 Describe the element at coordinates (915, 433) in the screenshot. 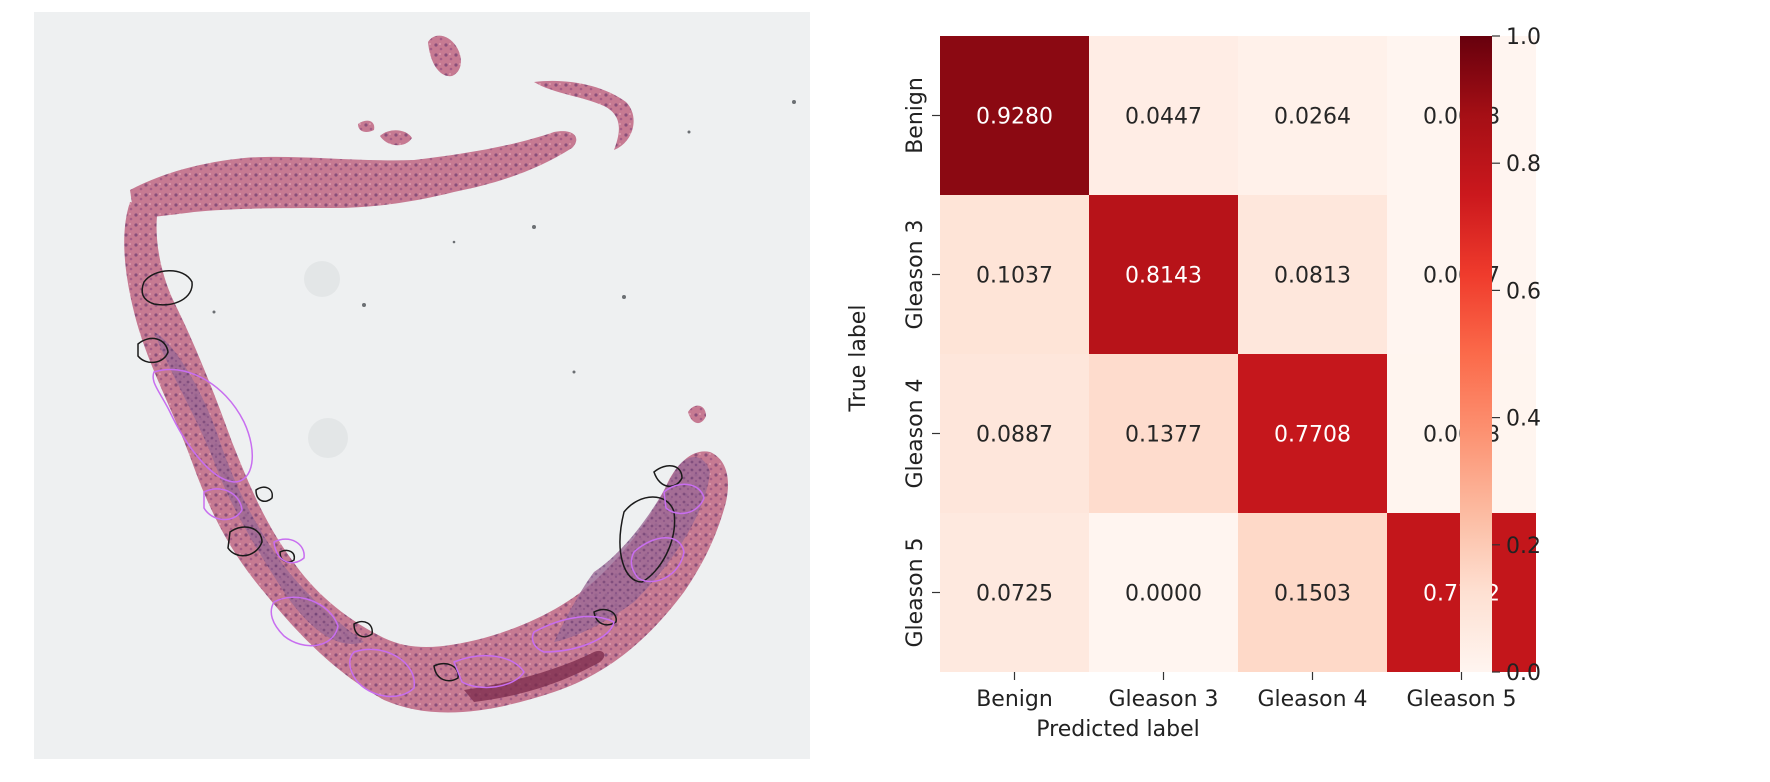

I see `y-tick-label: Gleason 4` at that location.